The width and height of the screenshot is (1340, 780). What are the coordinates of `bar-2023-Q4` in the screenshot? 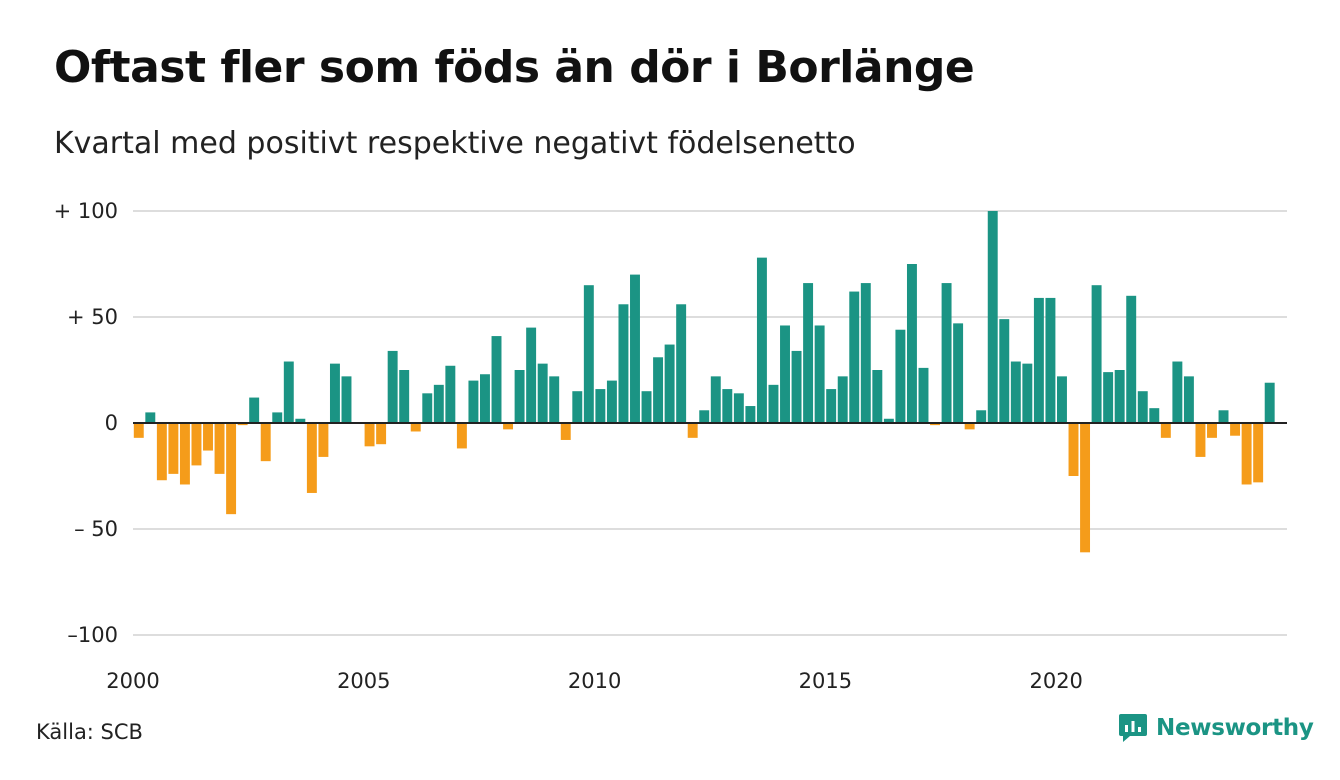 It's located at (1235, 429).